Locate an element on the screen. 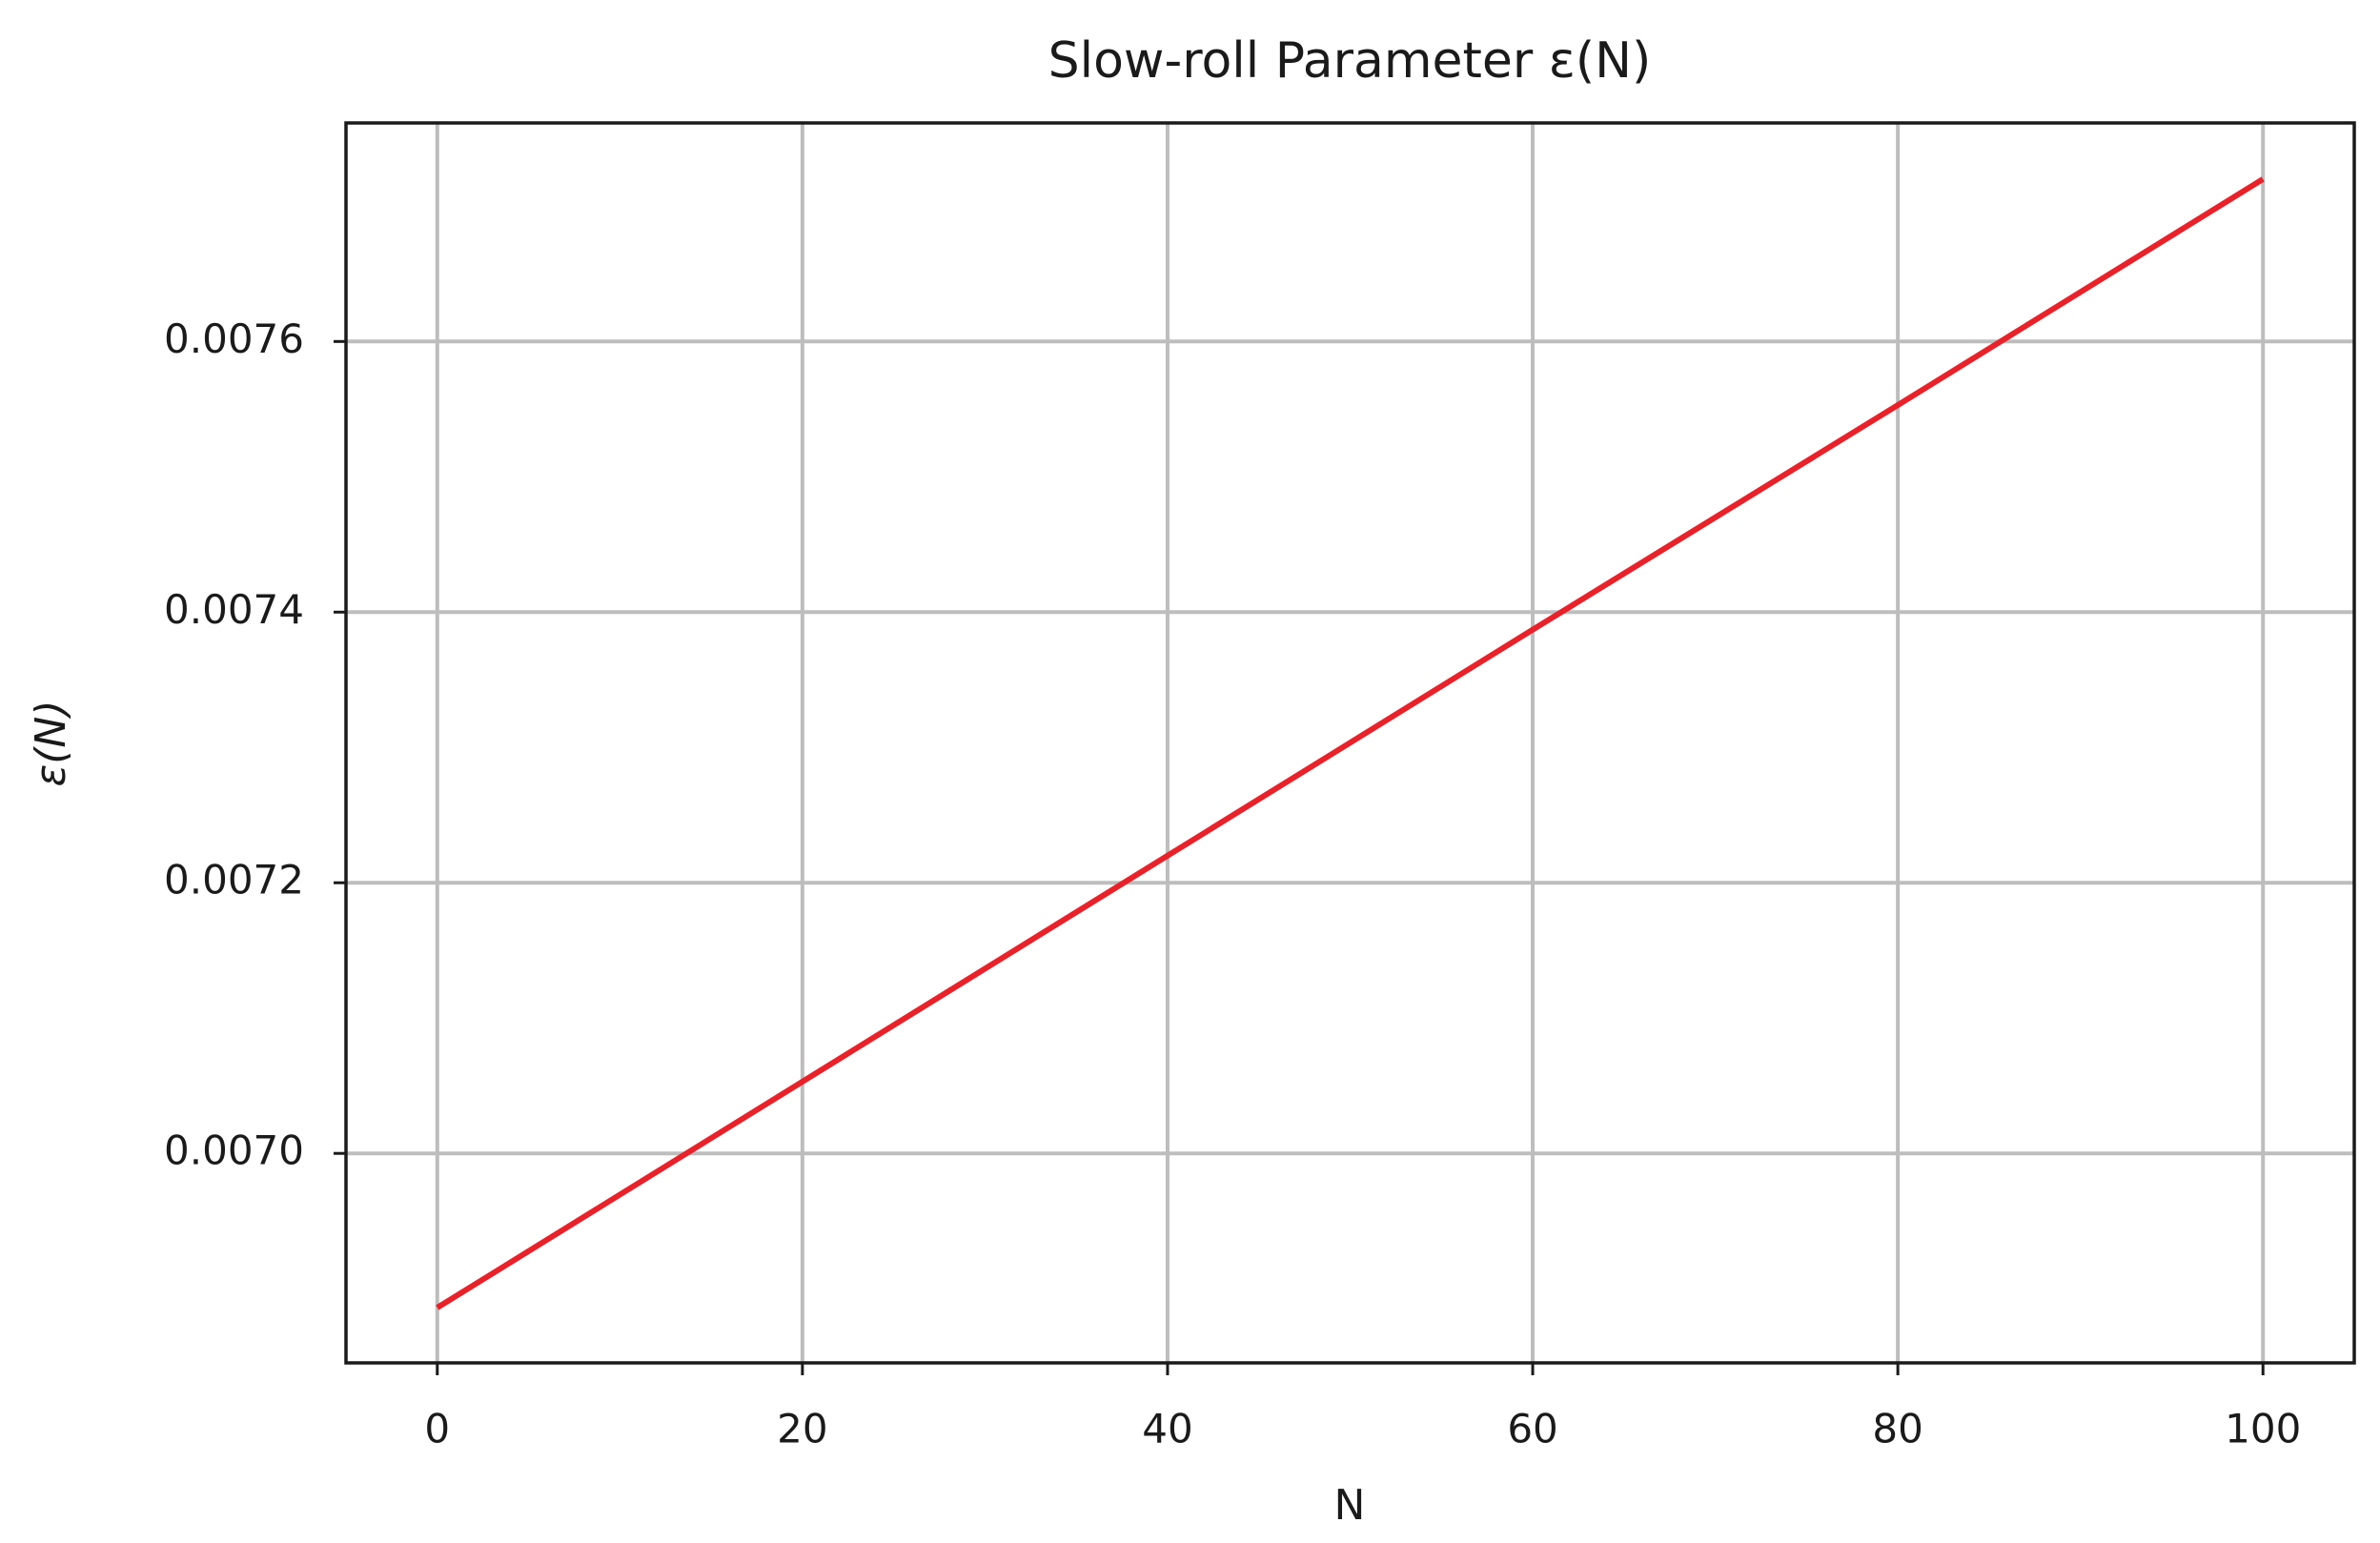 This screenshot has width=2380, height=1543. x-tick-label: 80 is located at coordinates (1897, 1429).